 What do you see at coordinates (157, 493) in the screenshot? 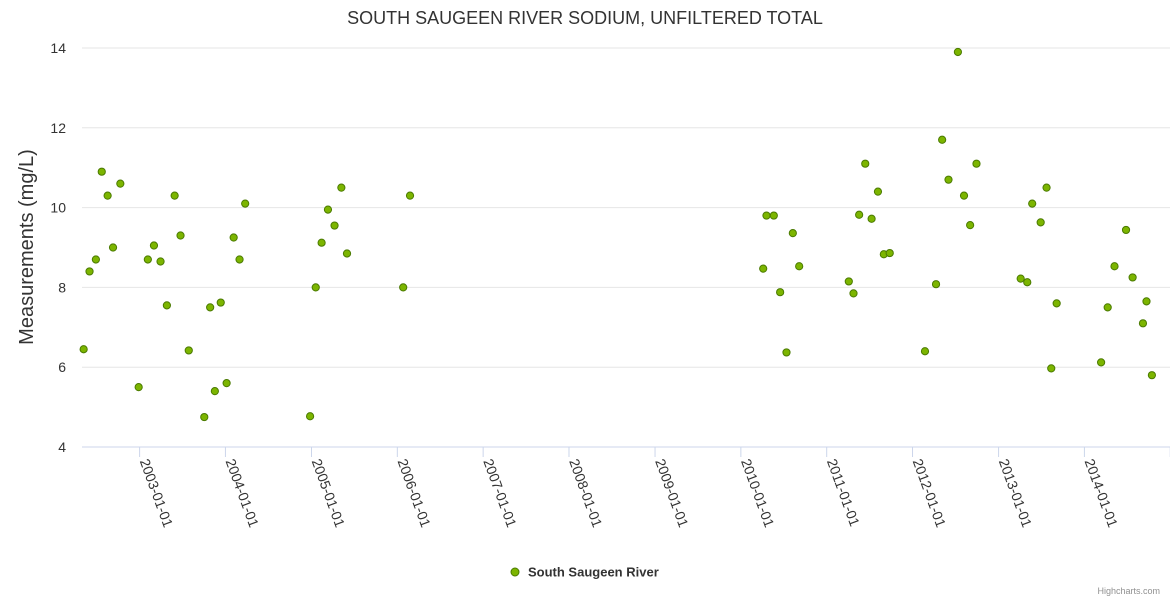
I see `x-tick-label: 2003-01-01` at bounding box center [157, 493].